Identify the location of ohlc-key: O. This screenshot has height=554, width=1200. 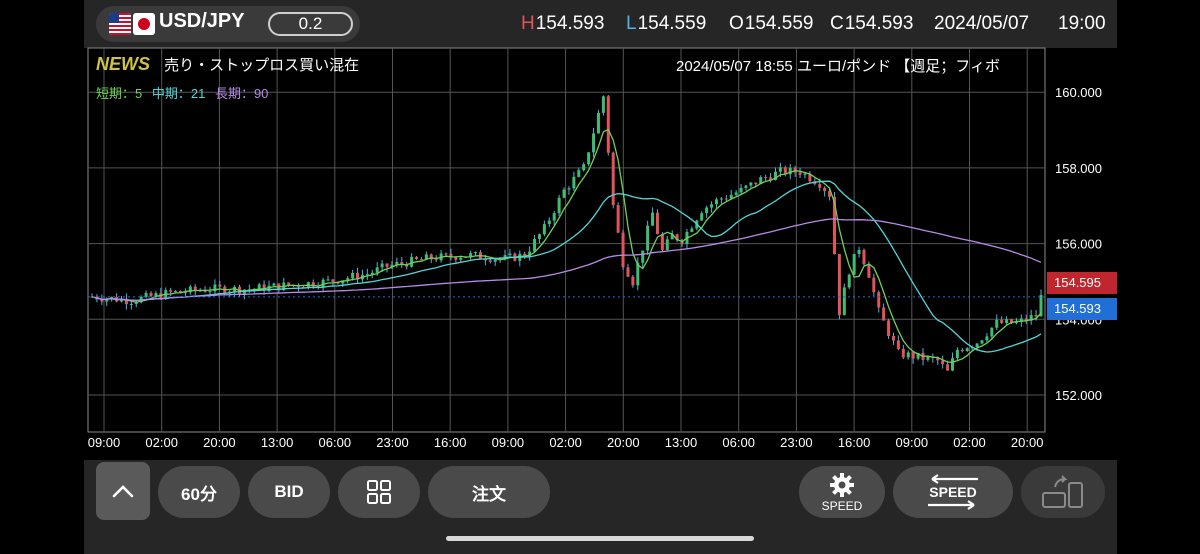
(736, 23).